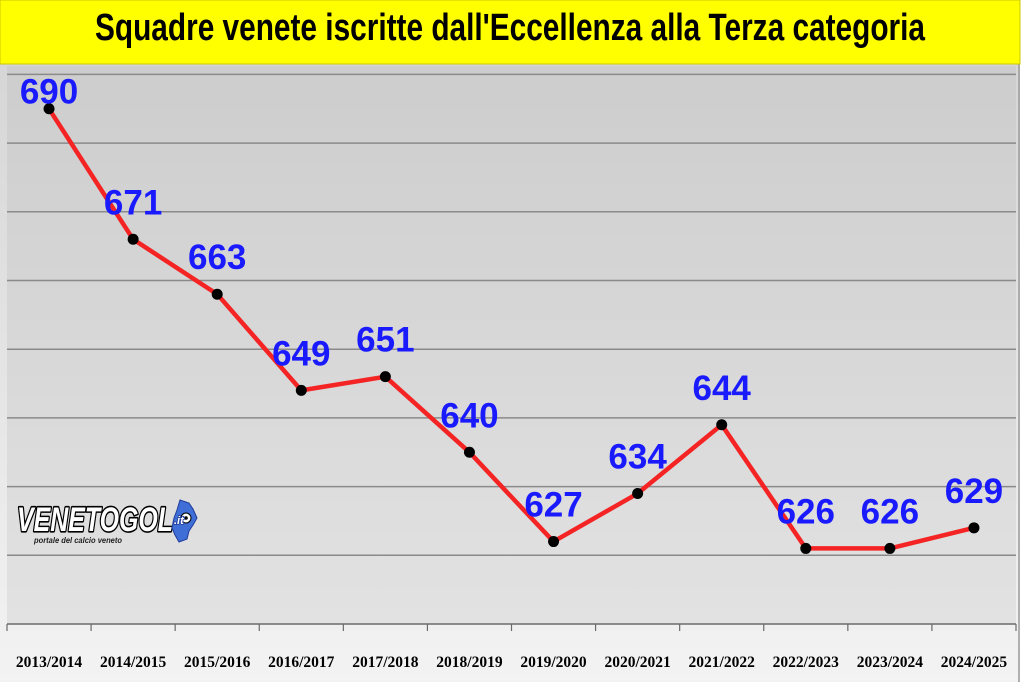  What do you see at coordinates (95, 520) in the screenshot?
I see `logo-wordmark: VENETOGOL` at bounding box center [95, 520].